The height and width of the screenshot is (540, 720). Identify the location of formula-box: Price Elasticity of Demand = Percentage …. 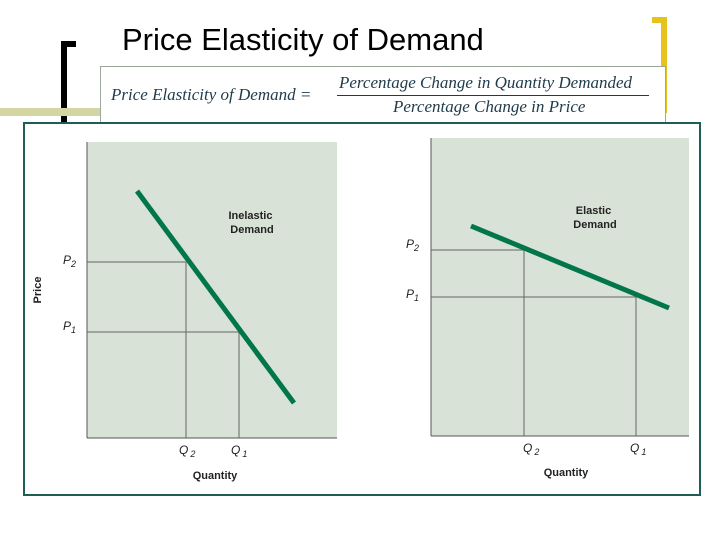
(383, 96).